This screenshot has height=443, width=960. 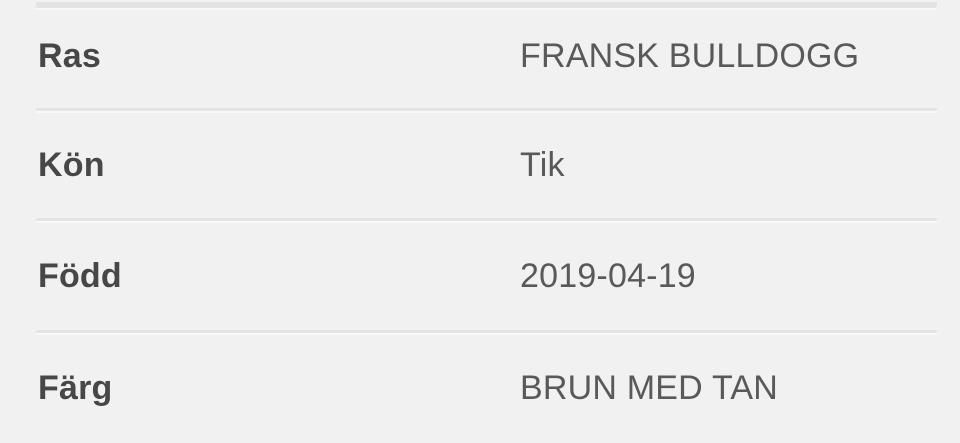 What do you see at coordinates (486, 5) in the screenshot?
I see `row-divider-top` at bounding box center [486, 5].